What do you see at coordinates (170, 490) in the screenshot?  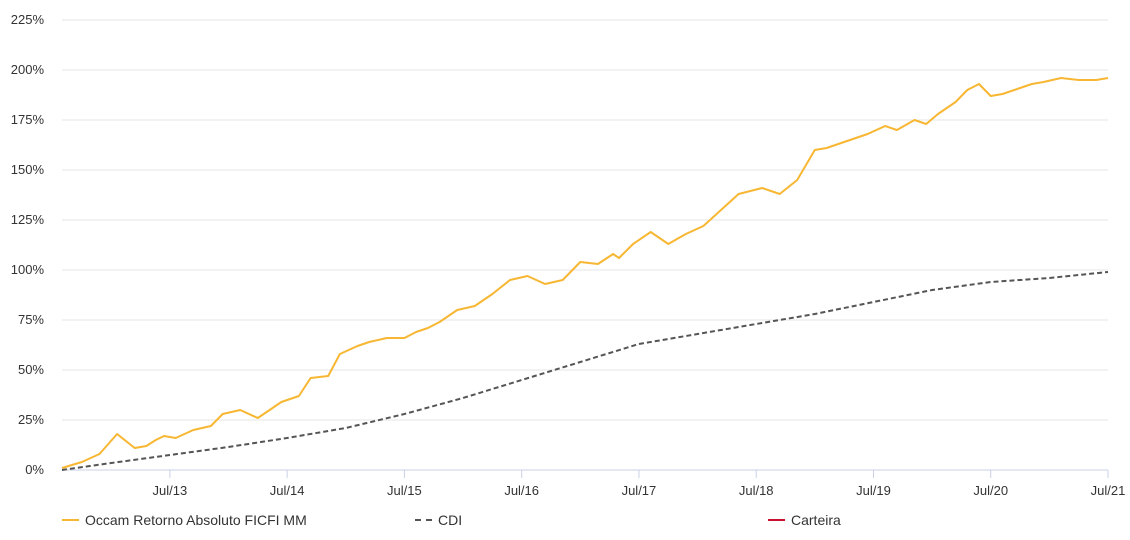 I see `x-tick-label: Jul/13` at bounding box center [170, 490].